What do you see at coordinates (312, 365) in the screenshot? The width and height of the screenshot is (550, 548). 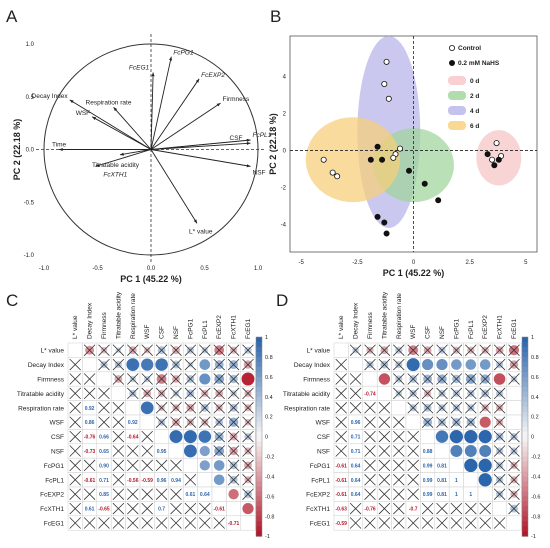 I see `row-label: Decay Index` at bounding box center [312, 365].